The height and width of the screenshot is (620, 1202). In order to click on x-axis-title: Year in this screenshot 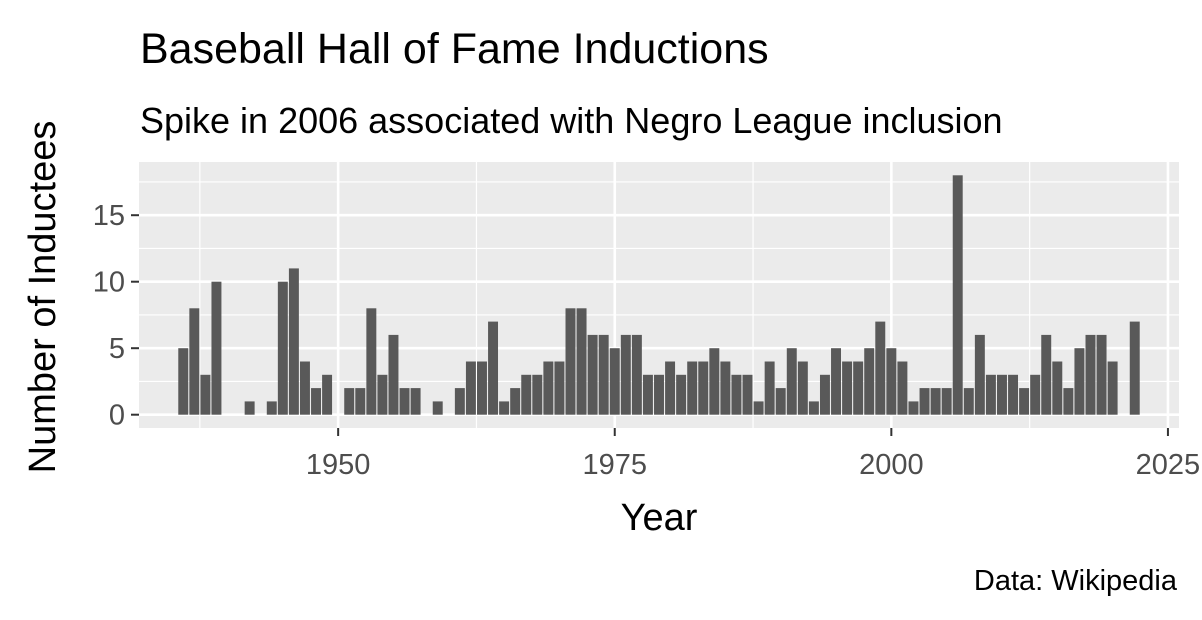, I will do `click(659, 518)`.